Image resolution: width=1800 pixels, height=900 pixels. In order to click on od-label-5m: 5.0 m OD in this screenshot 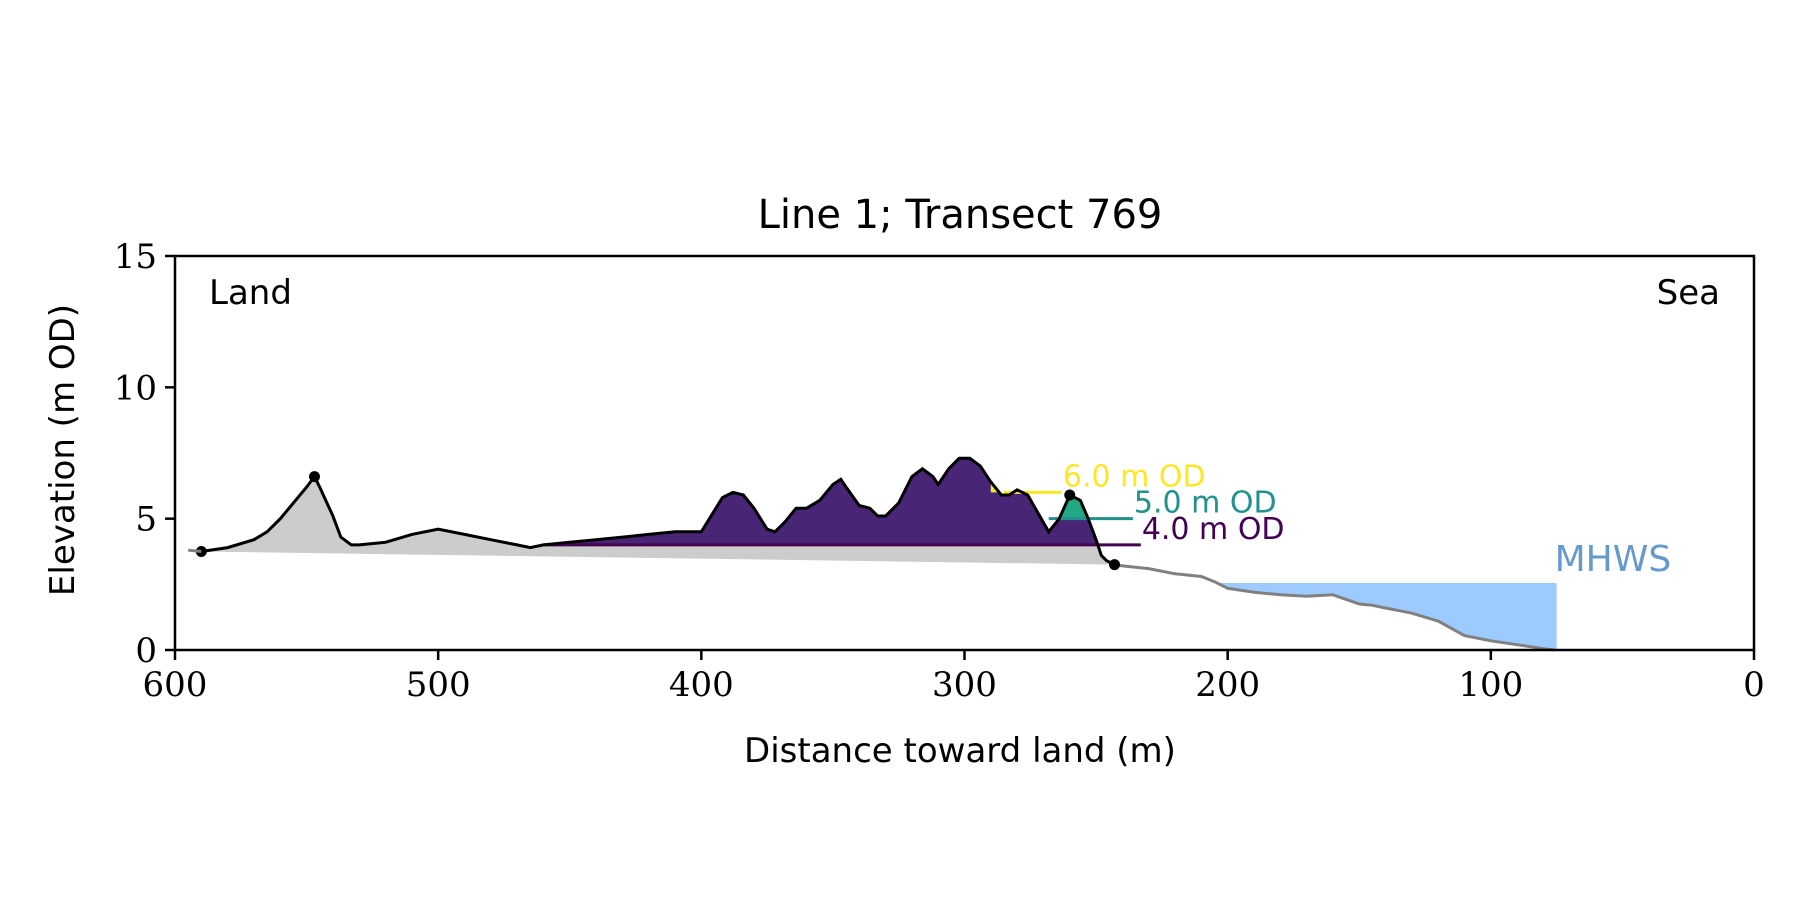, I will do `click(1205, 503)`.